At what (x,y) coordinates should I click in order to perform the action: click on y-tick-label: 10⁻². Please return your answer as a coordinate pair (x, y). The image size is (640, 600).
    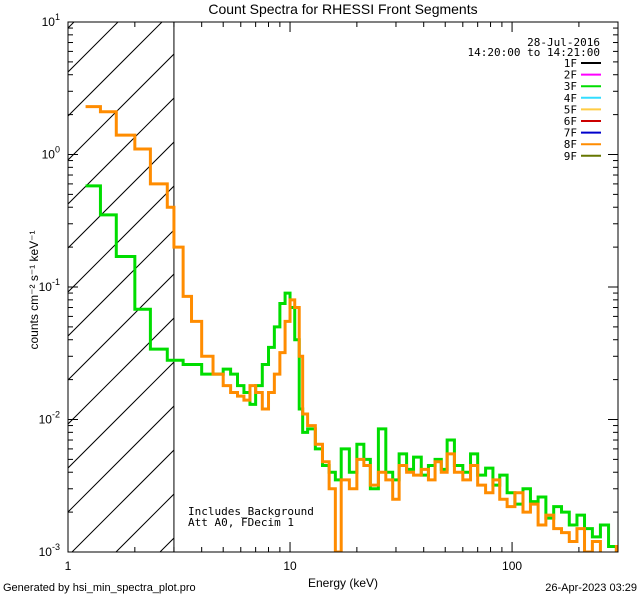
    Looking at the image, I should click on (49, 418).